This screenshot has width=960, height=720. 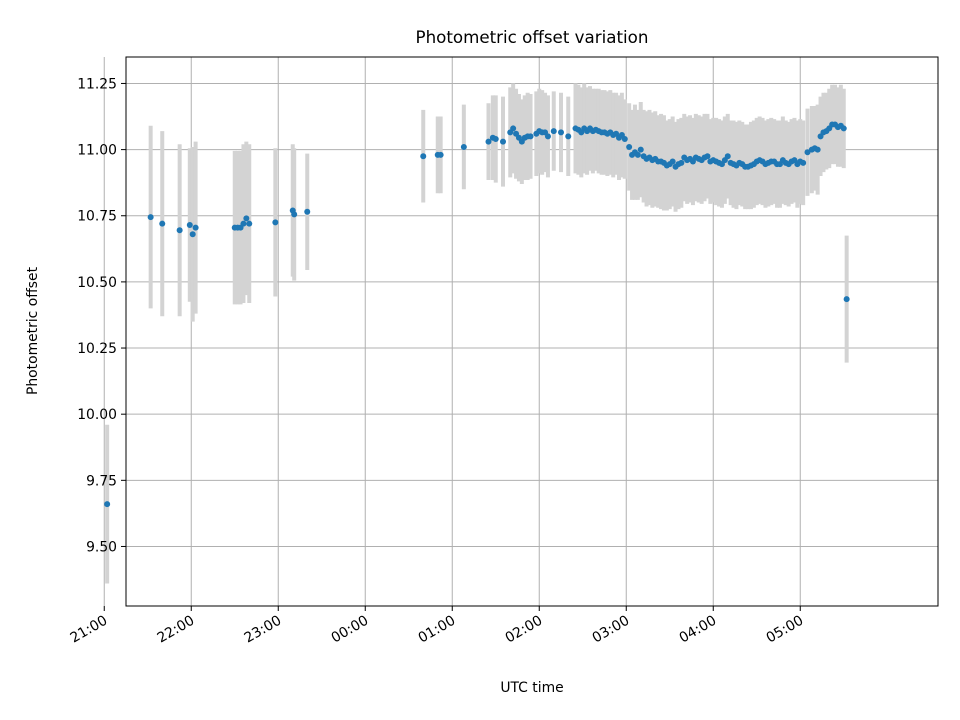 What do you see at coordinates (97, 283) in the screenshot?
I see `y-tick-label: 10.50` at bounding box center [97, 283].